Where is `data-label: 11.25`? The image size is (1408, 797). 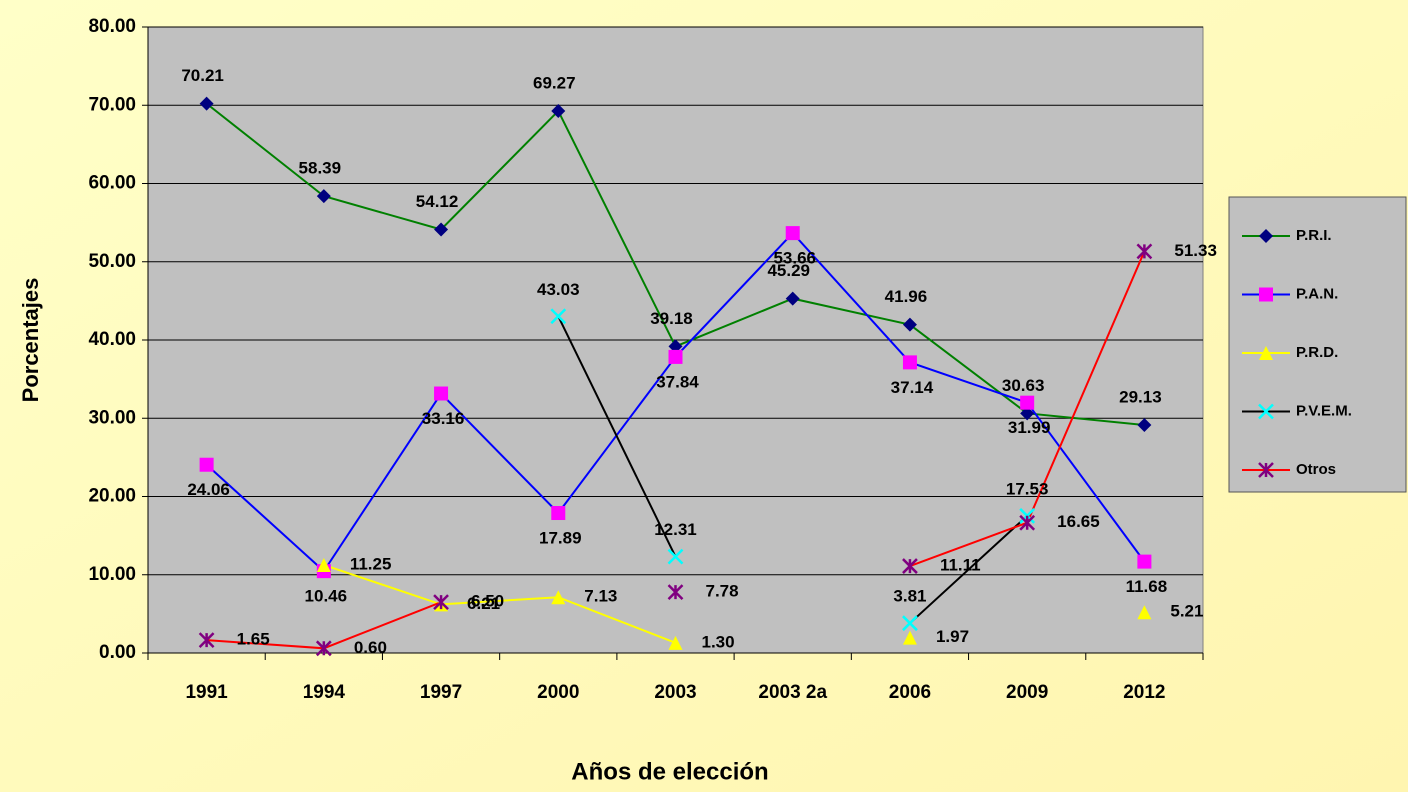
data-label: 11.25 is located at coordinates (371, 563).